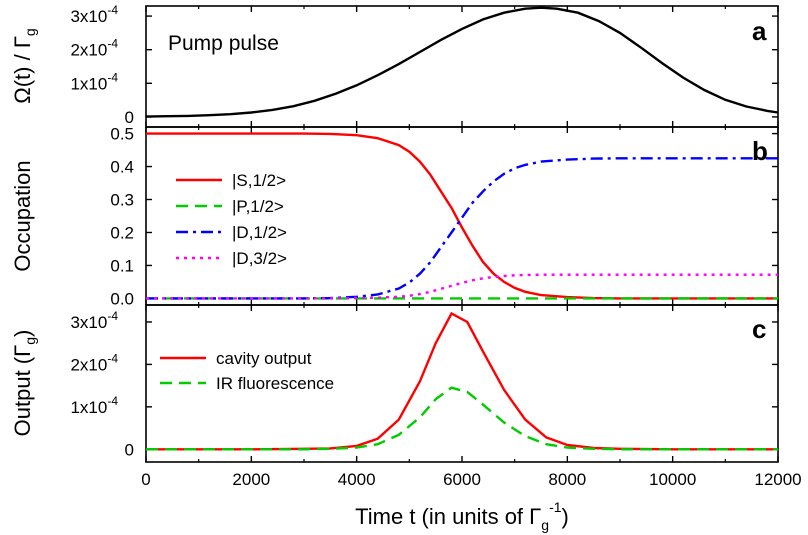 This screenshot has height=535, width=808. Describe the element at coordinates (231, 219) in the screenshot. I see `panel-b-legend: |S,1/2> |P,1/2> |D,1/2> |D,3/2>` at that location.